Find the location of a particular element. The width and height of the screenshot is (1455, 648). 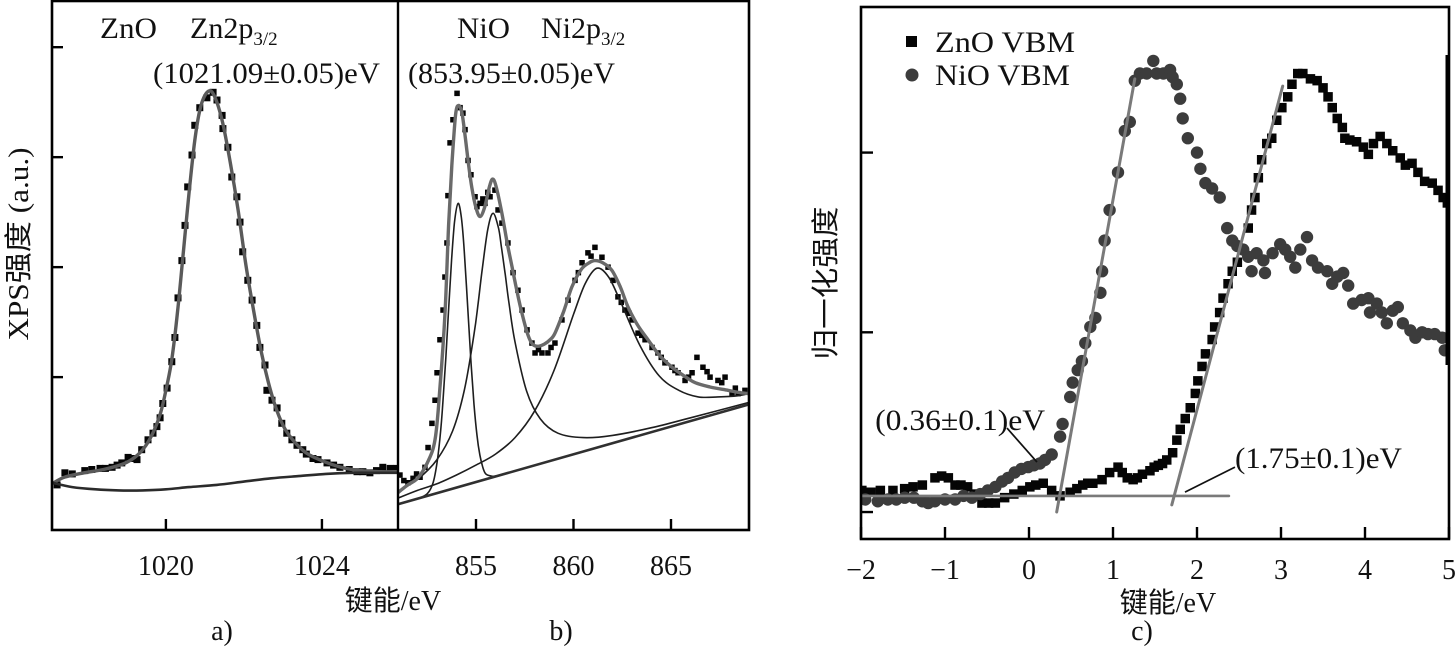

series-linear-fit is located at coordinates (1096, 295).